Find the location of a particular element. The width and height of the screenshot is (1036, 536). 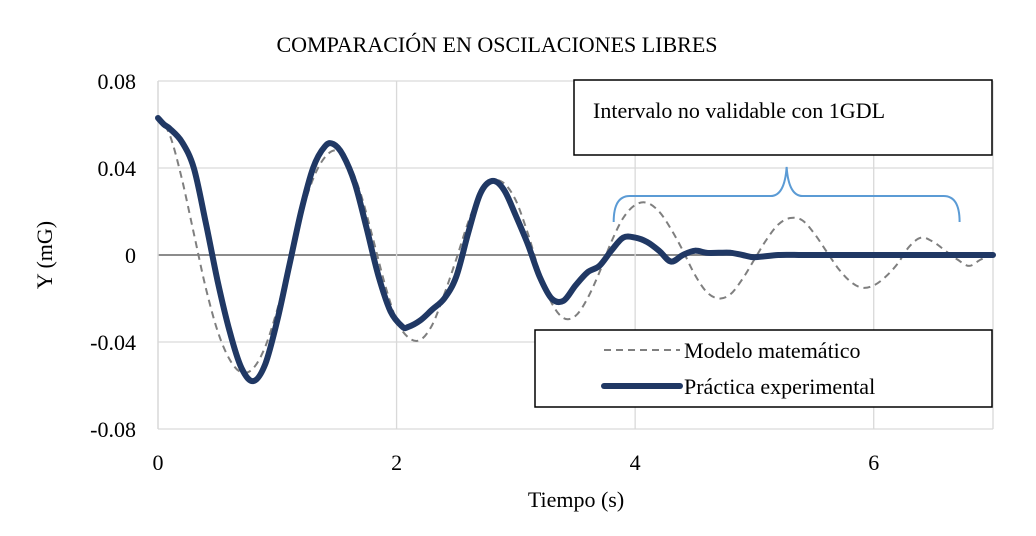

y-tick-label: -0.04 is located at coordinates (113, 342).